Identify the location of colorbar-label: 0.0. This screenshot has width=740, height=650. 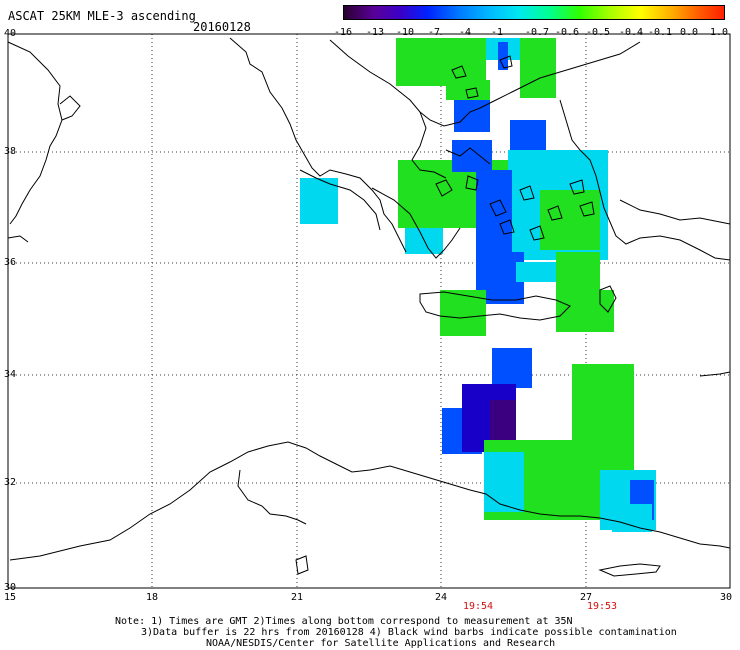
(689, 32).